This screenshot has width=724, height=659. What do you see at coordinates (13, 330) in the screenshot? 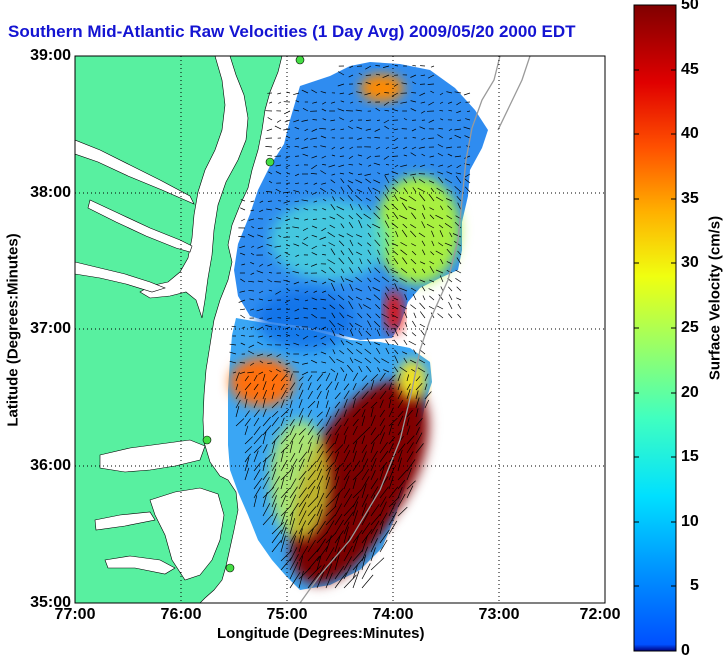
I see `y-axis-title: Latitude (Degrees:Minutes)` at bounding box center [13, 330].